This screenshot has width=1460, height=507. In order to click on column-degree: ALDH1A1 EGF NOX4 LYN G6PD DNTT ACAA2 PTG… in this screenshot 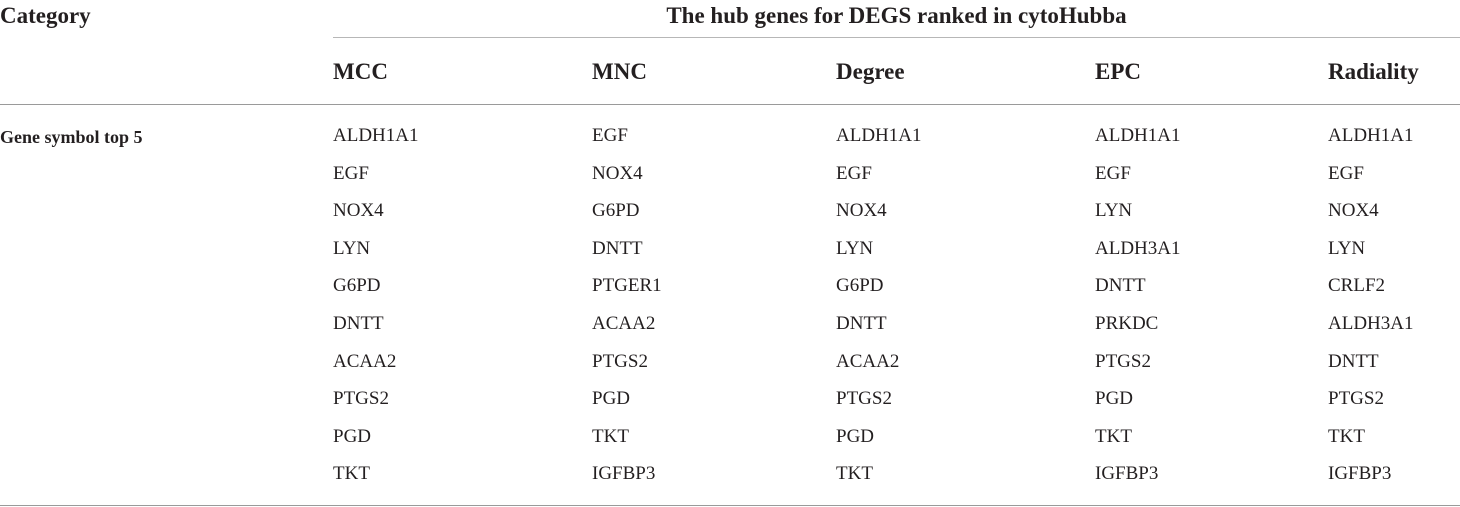, I will do `click(879, 312)`.